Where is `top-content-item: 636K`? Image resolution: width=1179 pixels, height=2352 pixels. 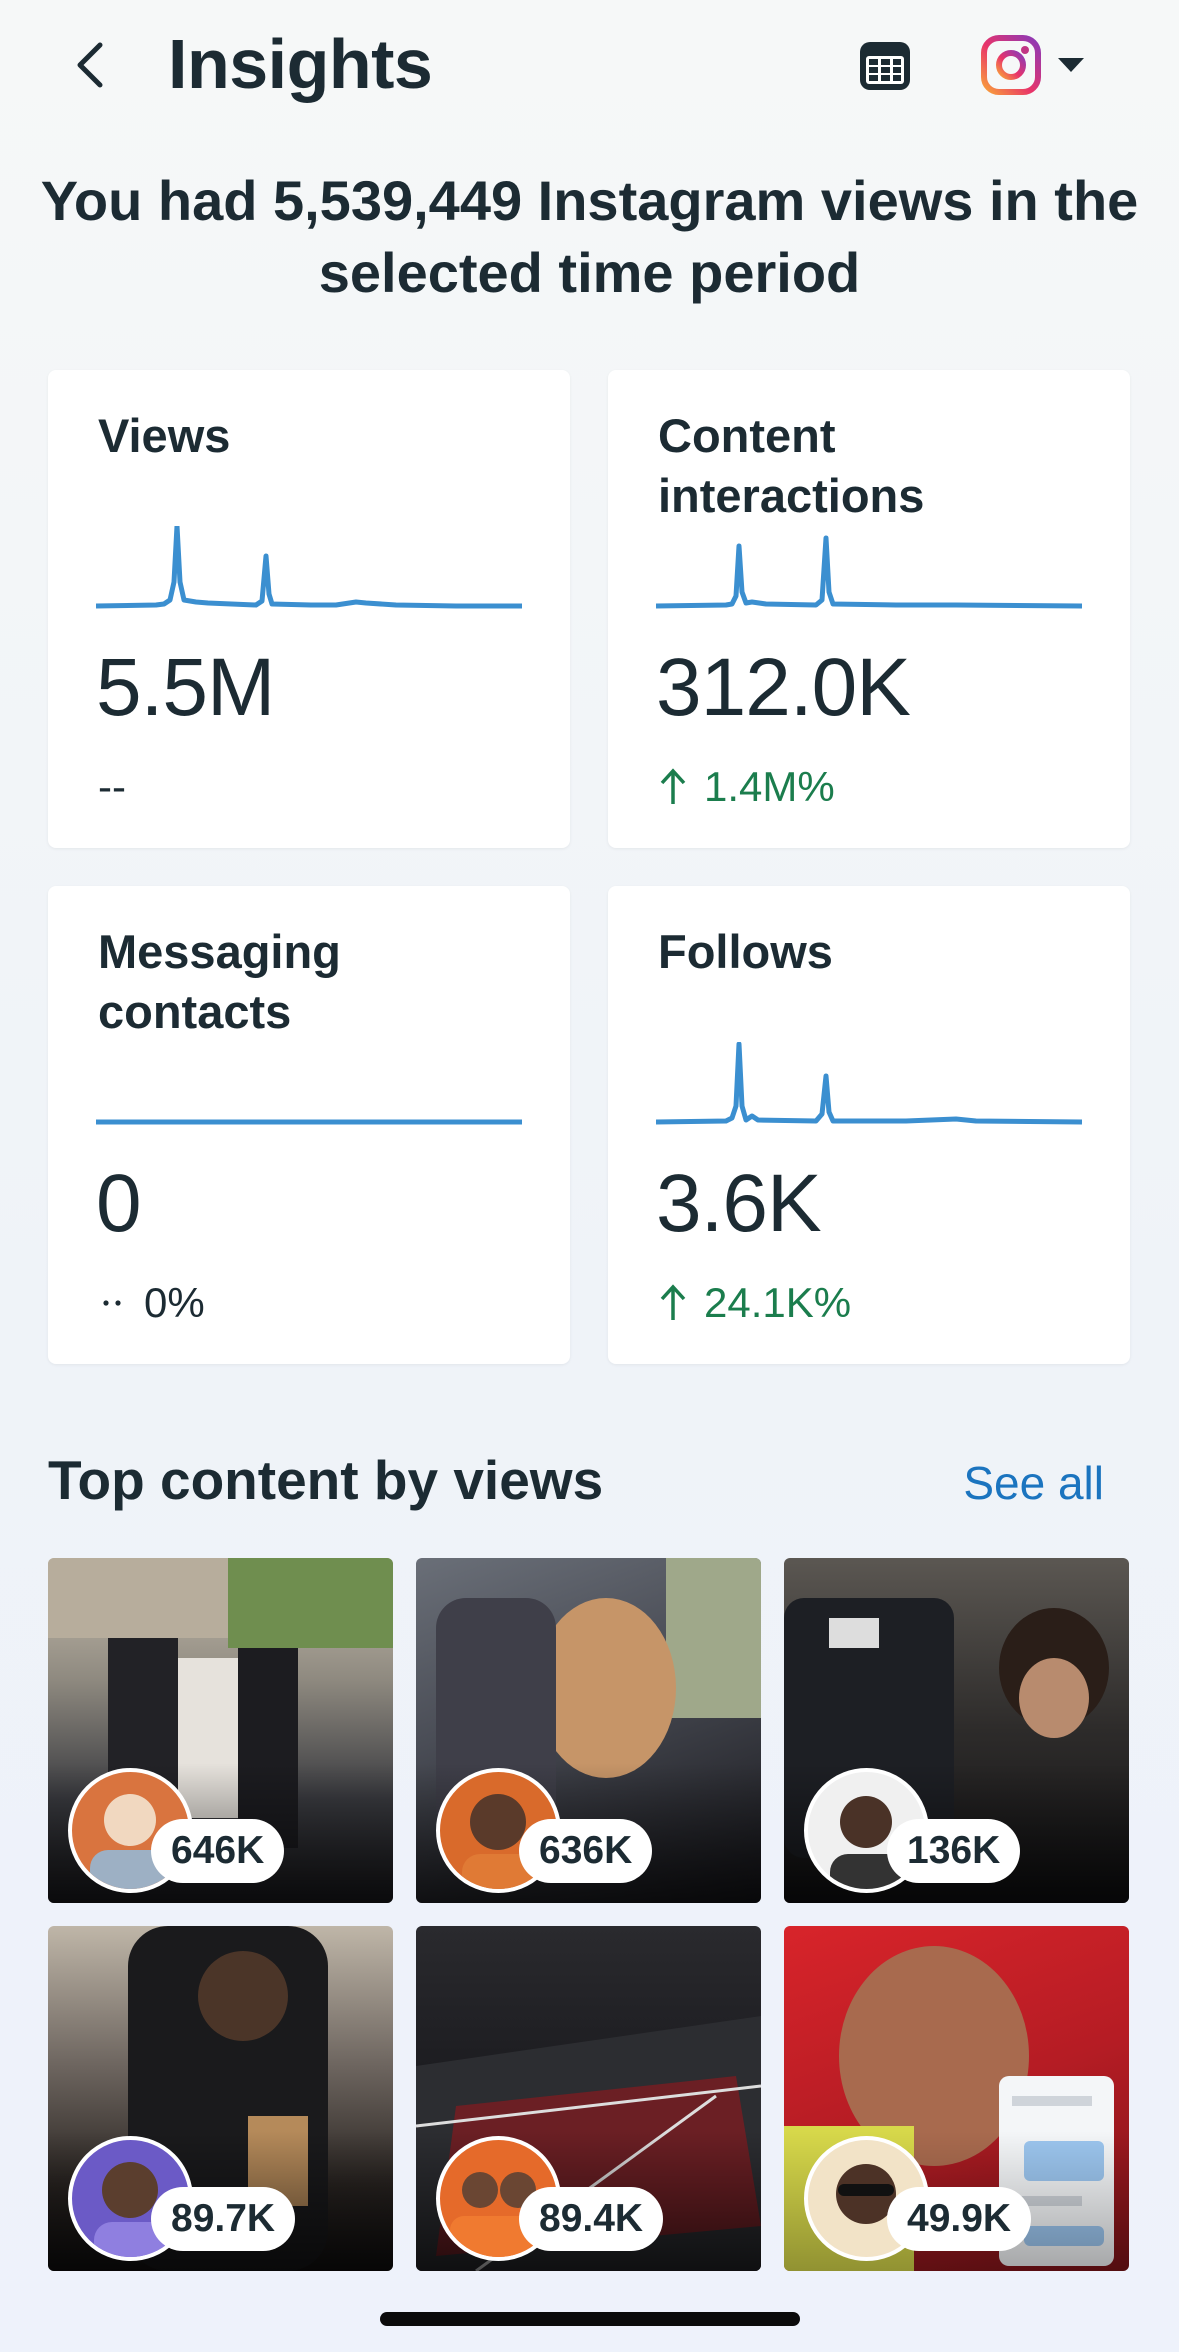
top-content-item: 636K is located at coordinates (588, 1730).